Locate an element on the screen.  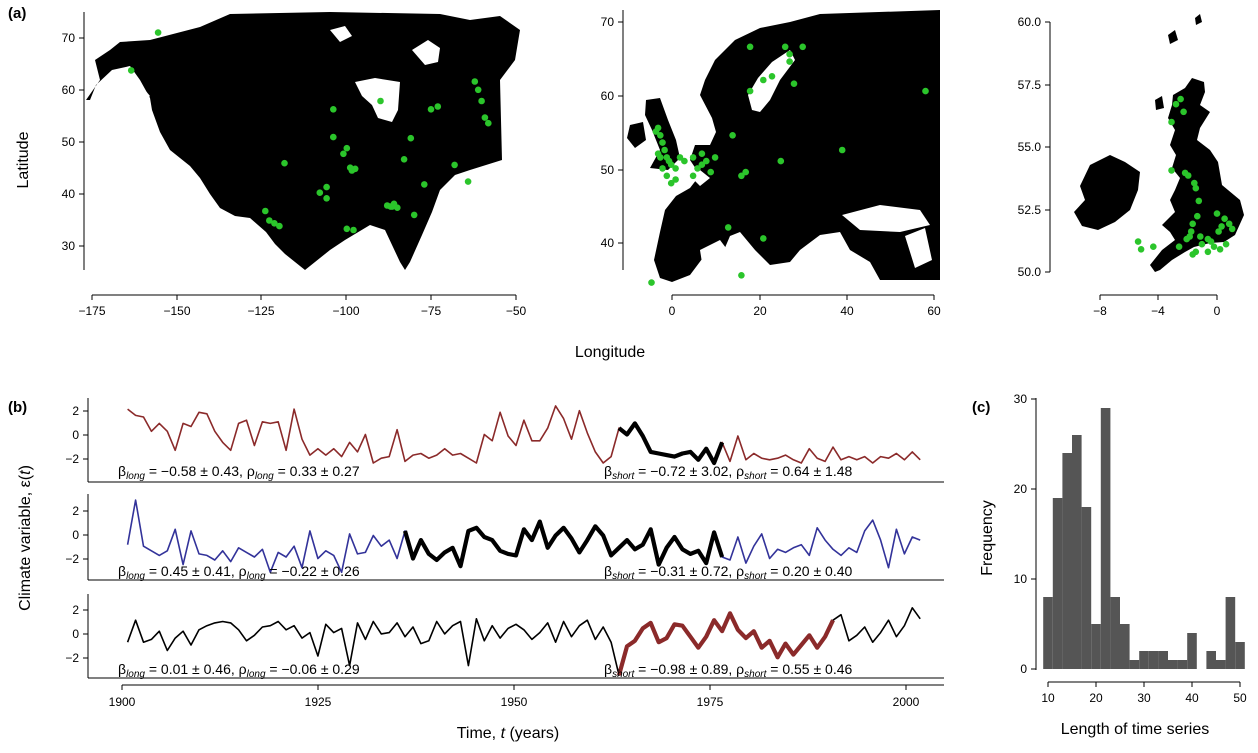
tick-label: −100 is located at coordinates (345, 311).